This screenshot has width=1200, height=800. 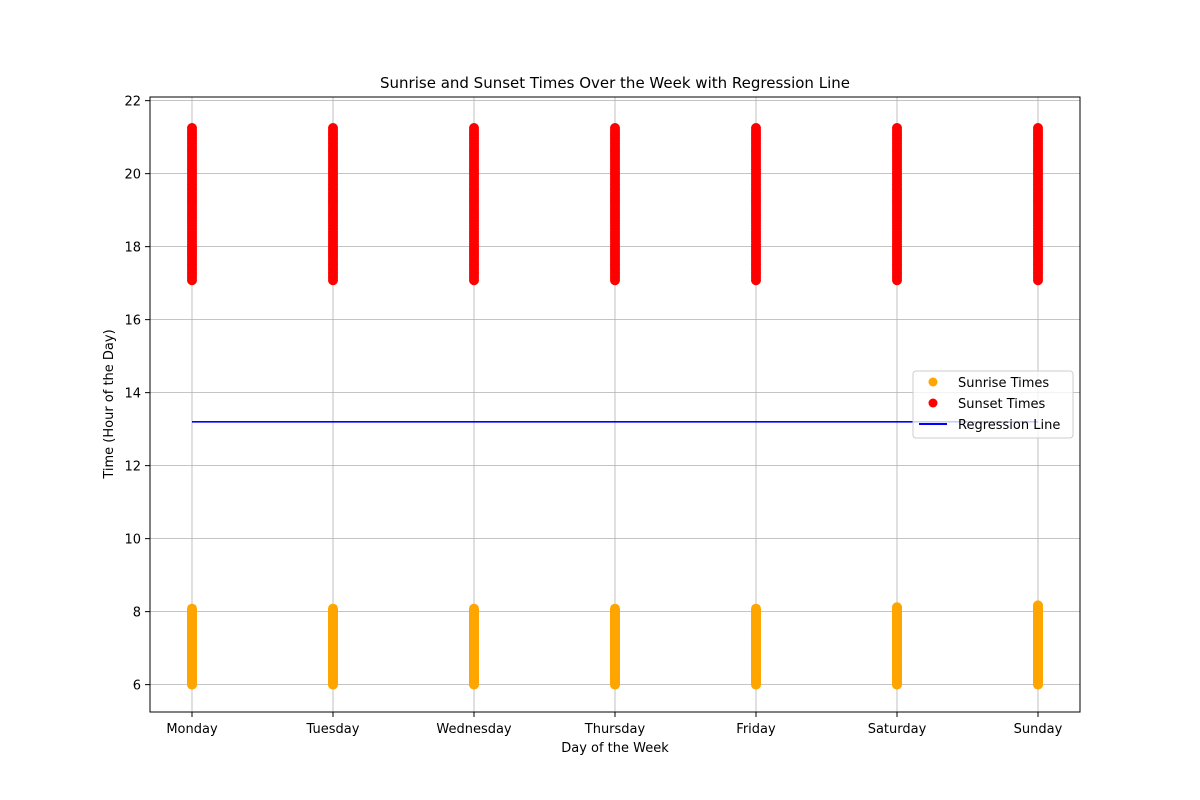 What do you see at coordinates (474, 729) in the screenshot?
I see `x-tick-label: Wednesday` at bounding box center [474, 729].